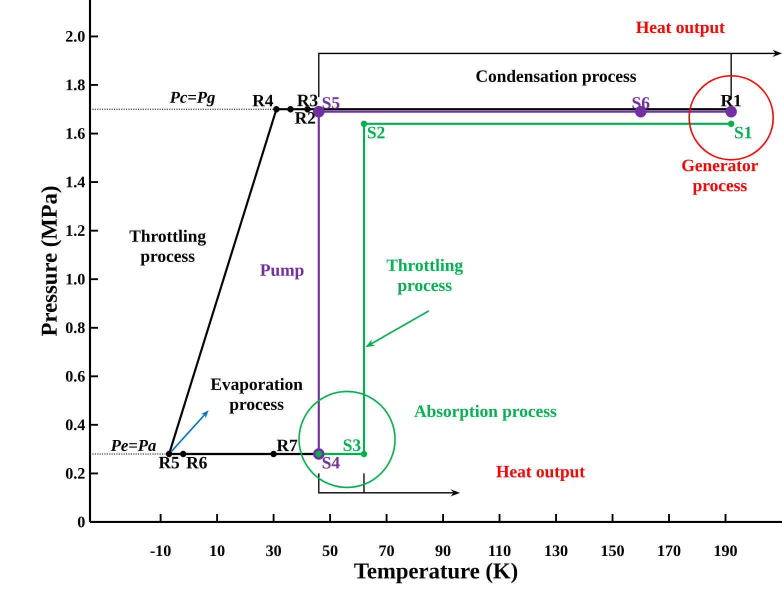 Image resolution: width=782 pixels, height=605 pixels. I want to click on annotation: Pump, so click(282, 272).